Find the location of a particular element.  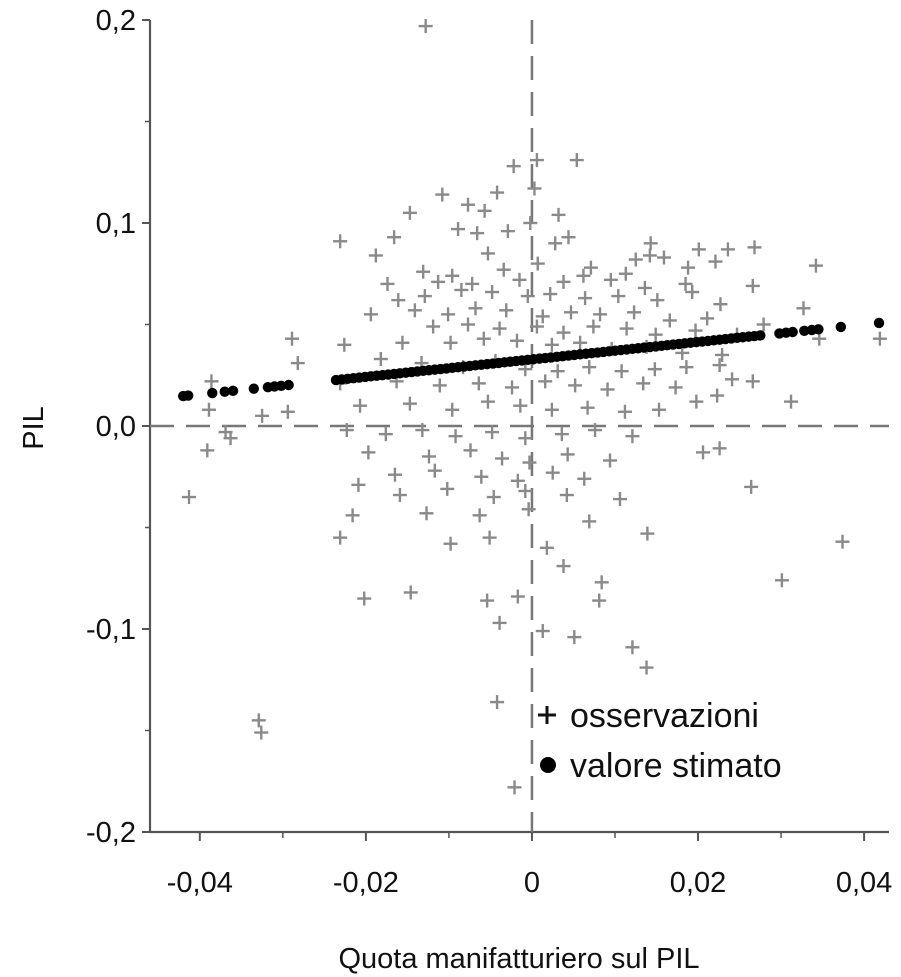

x-tick-label: 0,02 is located at coordinates (698, 883).